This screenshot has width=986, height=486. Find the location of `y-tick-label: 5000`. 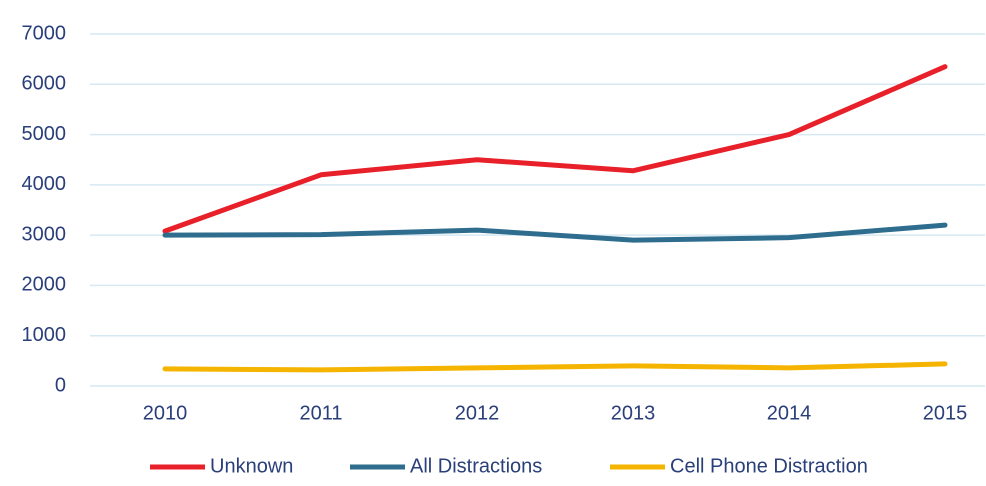

y-tick-label: 5000 is located at coordinates (44, 134).